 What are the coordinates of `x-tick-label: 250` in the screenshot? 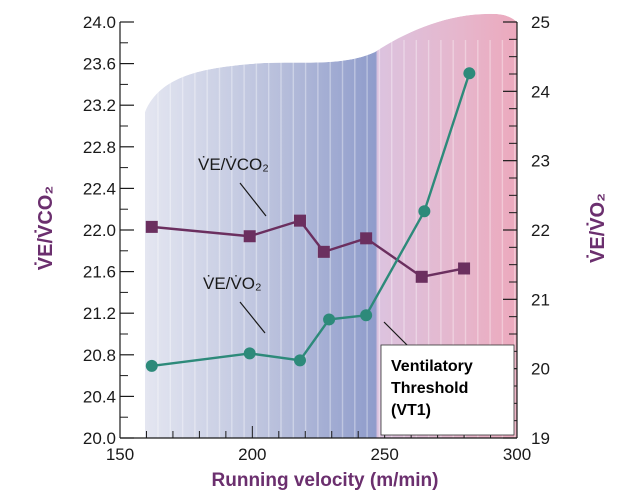 It's located at (384, 454).